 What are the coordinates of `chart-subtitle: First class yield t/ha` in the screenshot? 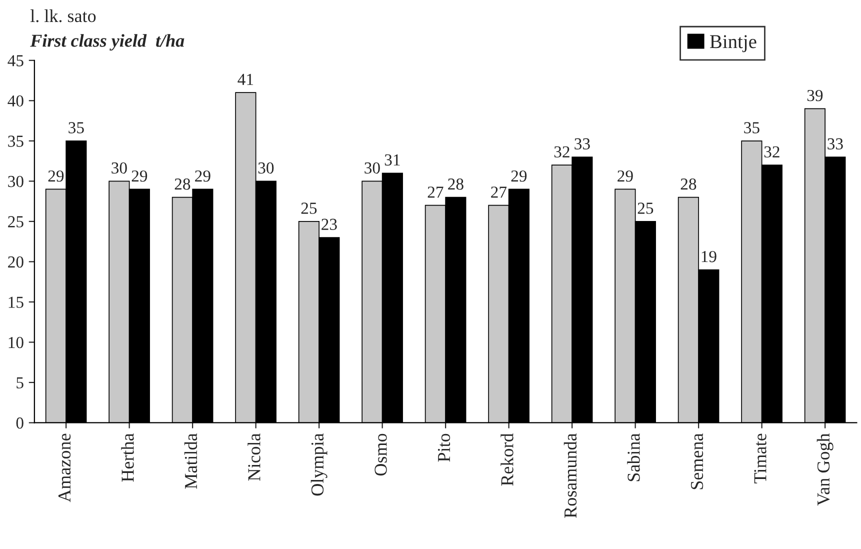 It's located at (107, 42).